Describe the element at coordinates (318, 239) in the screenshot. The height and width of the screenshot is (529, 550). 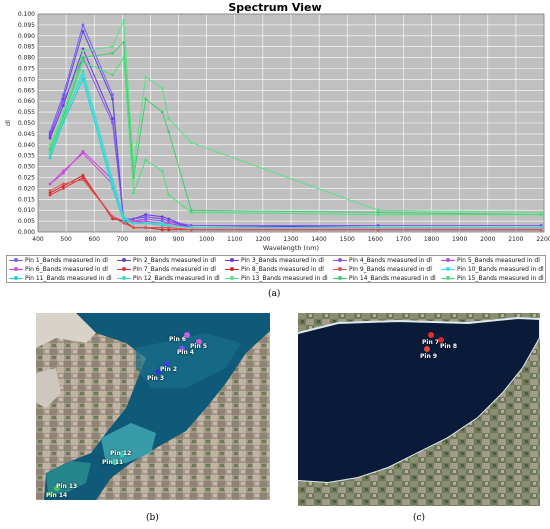
I see `x-tick-label: 1400` at that location.